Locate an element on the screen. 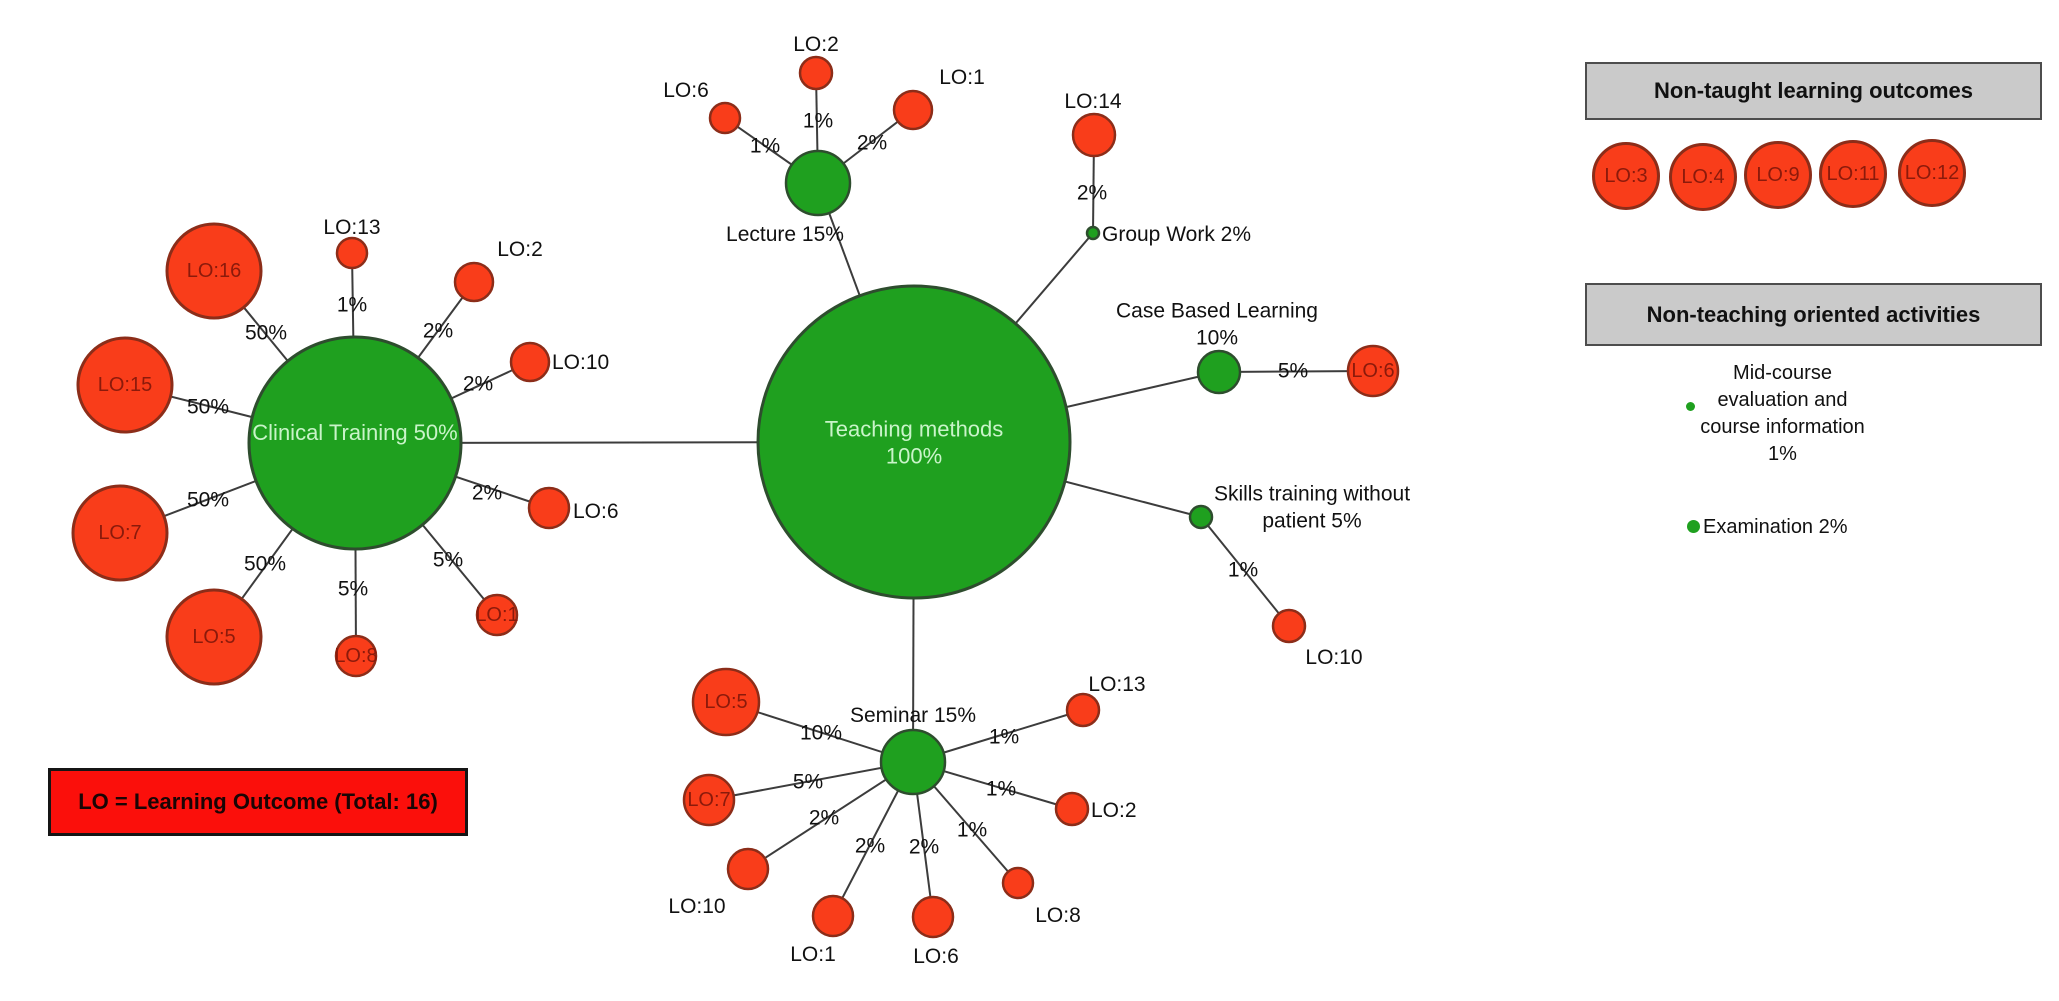 The width and height of the screenshot is (2059, 1001). node-sem_lo8 is located at coordinates (1018, 883).